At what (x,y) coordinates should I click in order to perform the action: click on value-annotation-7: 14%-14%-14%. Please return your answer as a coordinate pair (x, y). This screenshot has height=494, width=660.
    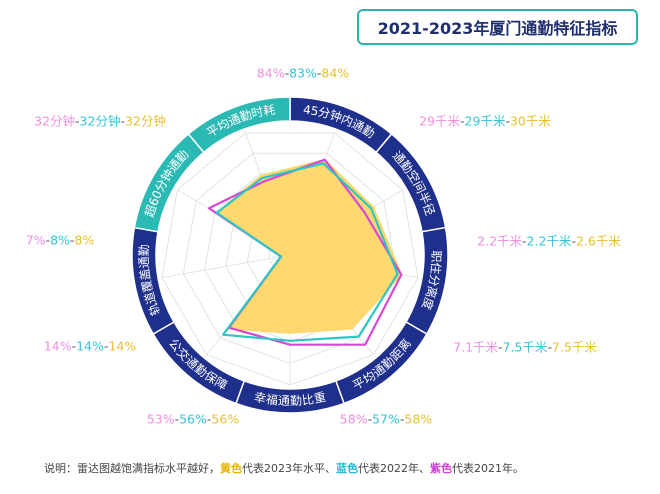
    Looking at the image, I should click on (90, 346).